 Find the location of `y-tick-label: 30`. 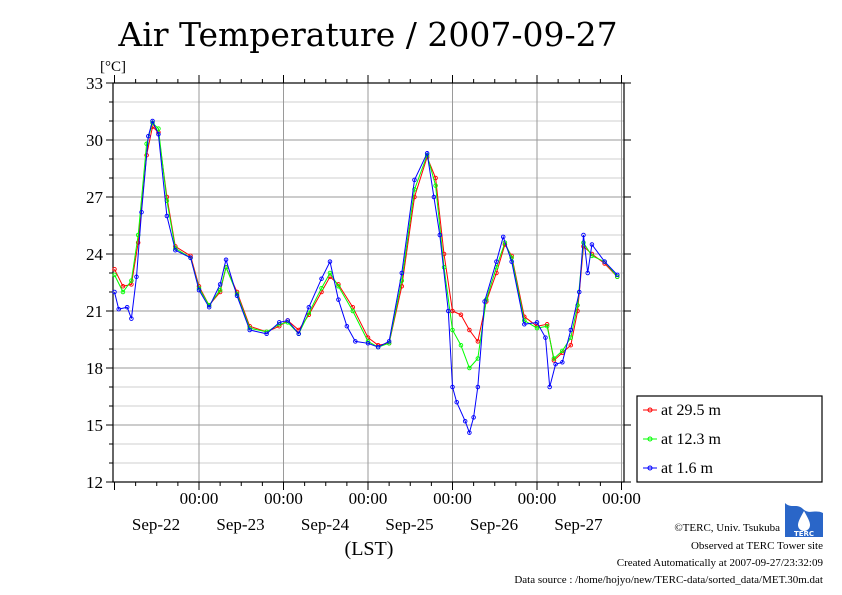

y-tick-label: 30 is located at coordinates (94, 140).